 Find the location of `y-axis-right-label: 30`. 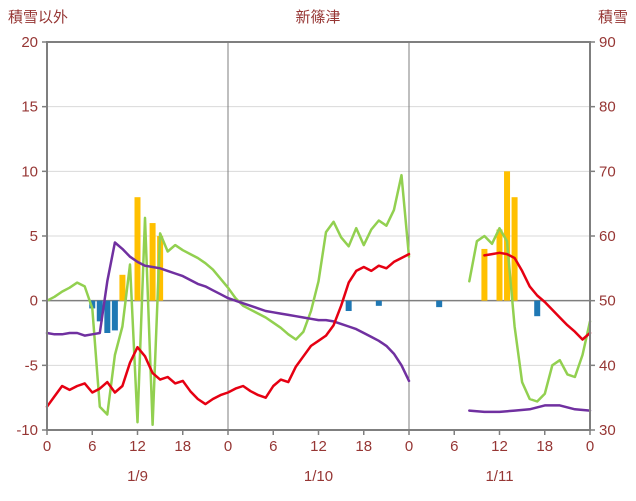

y-axis-right-label: 30 is located at coordinates (607, 430).